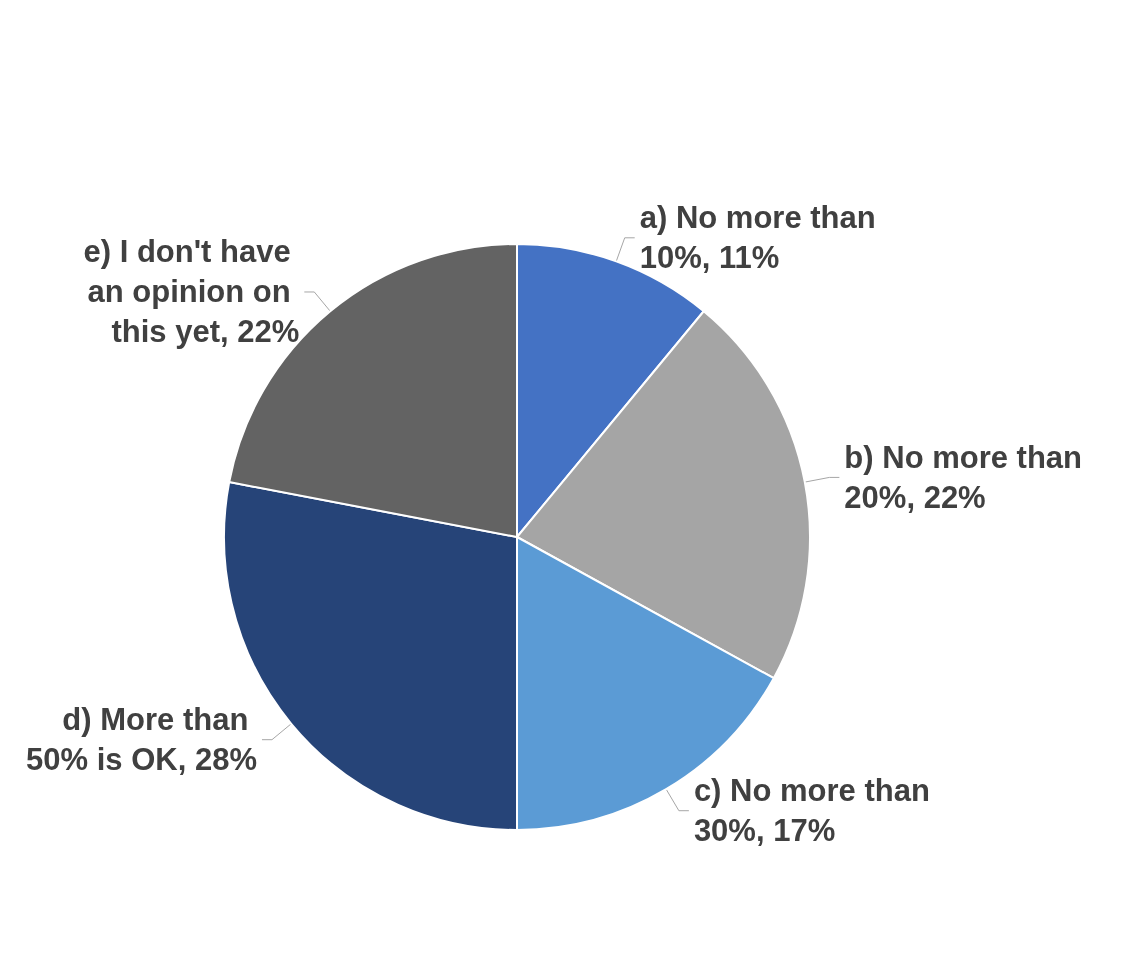 The width and height of the screenshot is (1139, 958). What do you see at coordinates (191, 292) in the screenshot?
I see `slice-label: e) I don't have an opinion on this yet, 22%` at bounding box center [191, 292].